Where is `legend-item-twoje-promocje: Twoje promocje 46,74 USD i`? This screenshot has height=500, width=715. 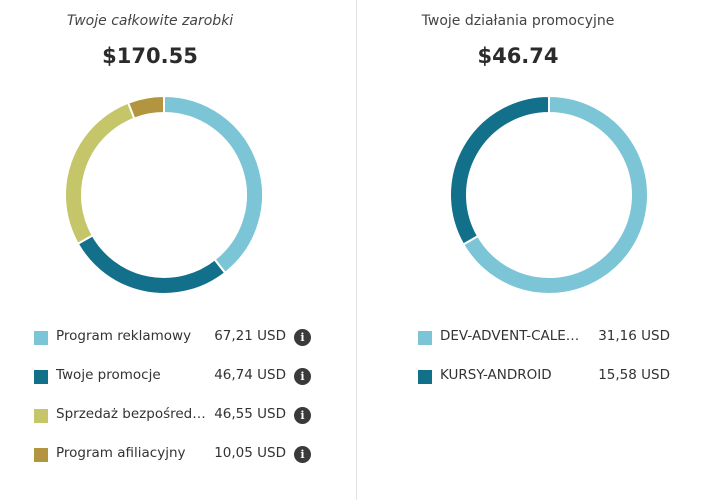
legend-item-twoje-promocje: Twoje promocje 46,74 USD i is located at coordinates (212, 380).